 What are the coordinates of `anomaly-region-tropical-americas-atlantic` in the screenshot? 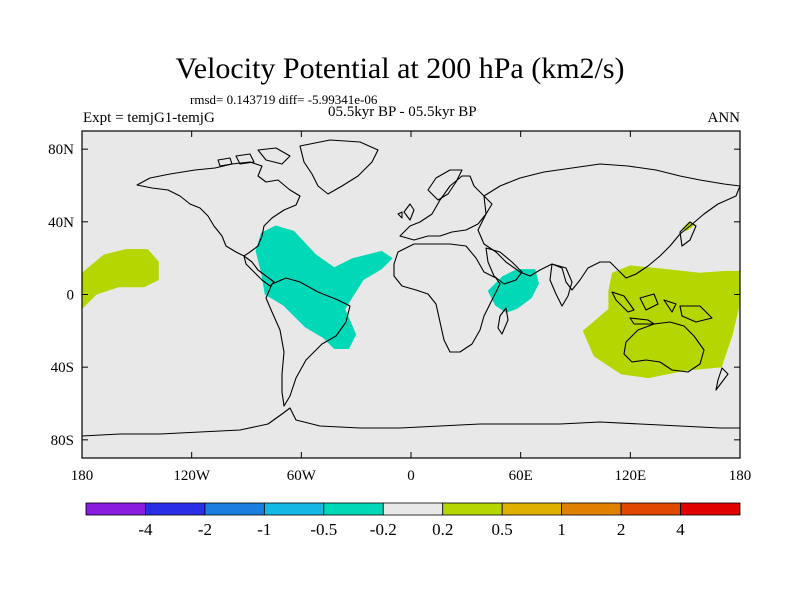 It's located at (324, 287).